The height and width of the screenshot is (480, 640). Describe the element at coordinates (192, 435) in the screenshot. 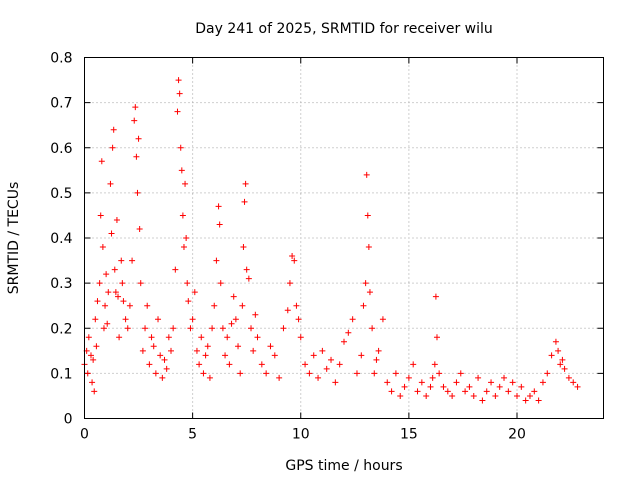

I see `x-tick-label: 5` at that location.